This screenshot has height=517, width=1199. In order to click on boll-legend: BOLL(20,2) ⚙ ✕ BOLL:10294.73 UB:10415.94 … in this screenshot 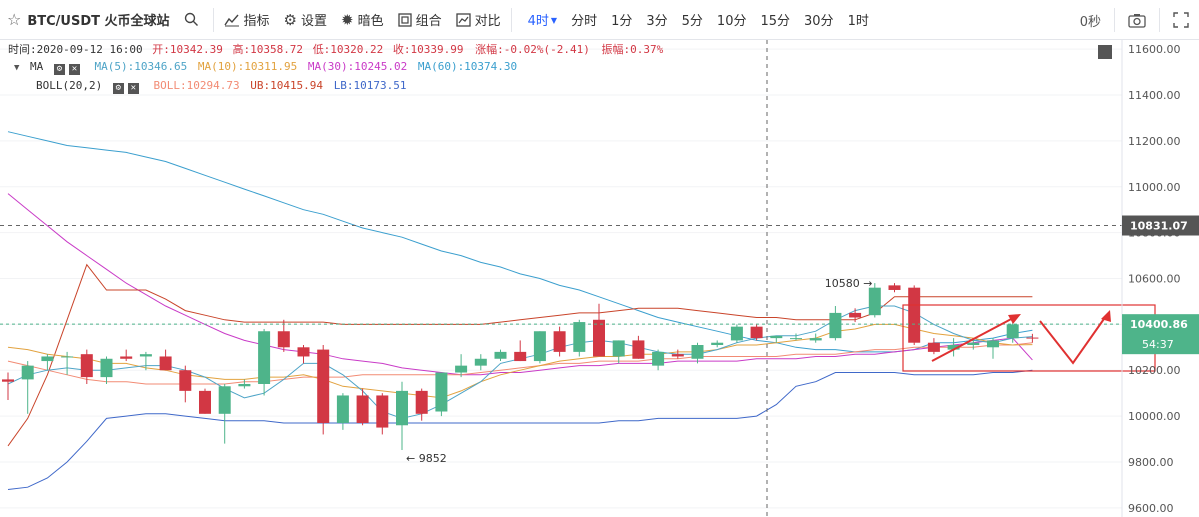, I will do `click(221, 86)`.